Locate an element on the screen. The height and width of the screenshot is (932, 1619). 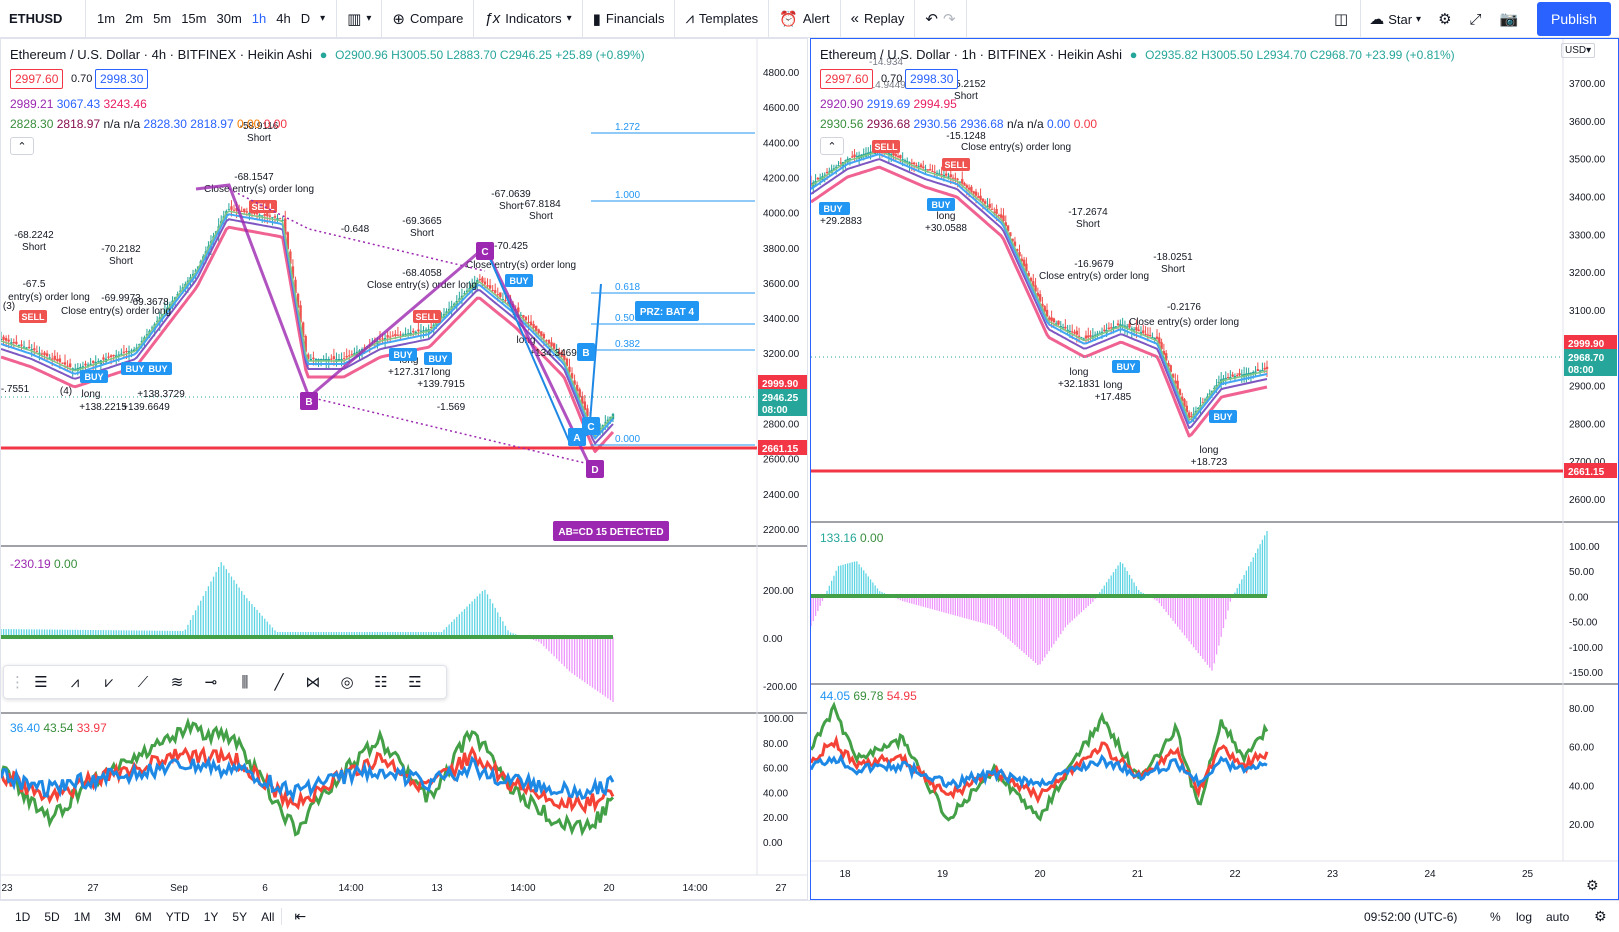
range-1D: 1D is located at coordinates (23, 916).